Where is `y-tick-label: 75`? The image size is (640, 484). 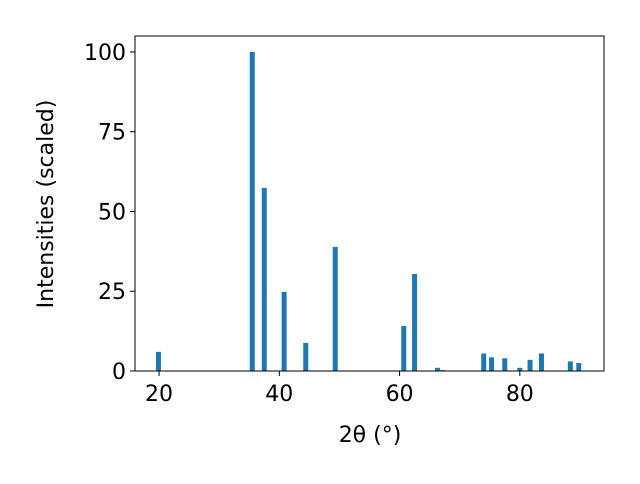
y-tick-label: 75 is located at coordinates (112, 133).